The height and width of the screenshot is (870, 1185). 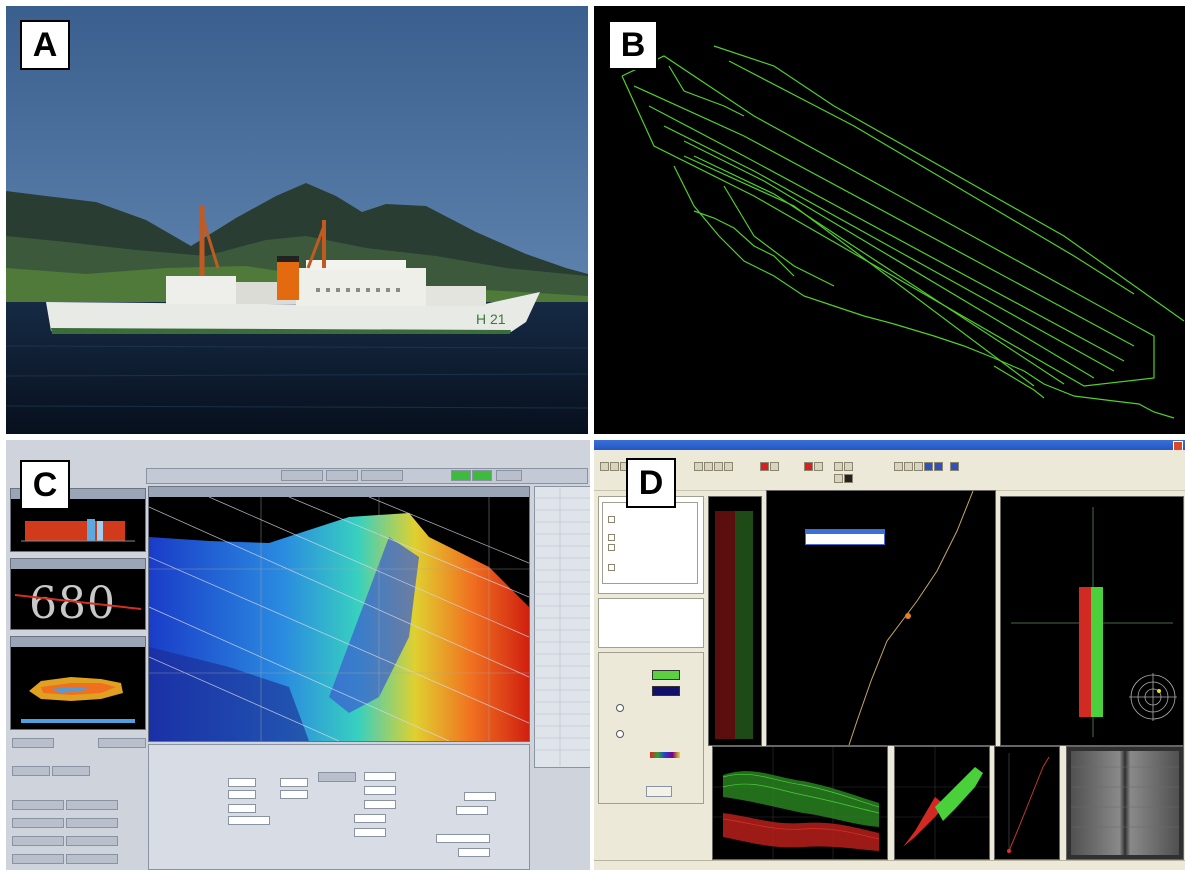 I want to click on rejected-soundings, so click(x=1085, y=652).